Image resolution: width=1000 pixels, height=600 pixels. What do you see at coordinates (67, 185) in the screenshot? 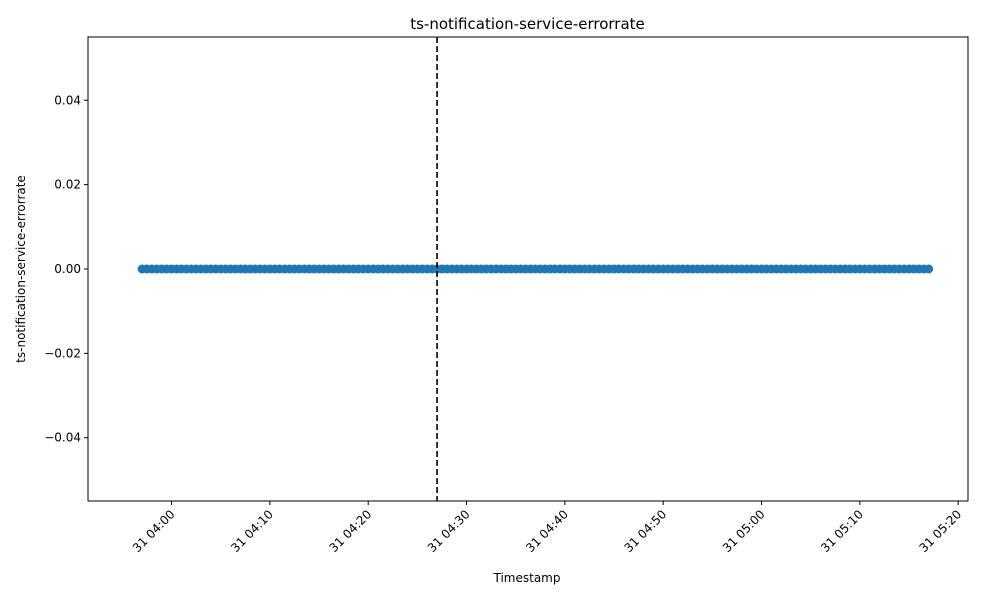
I see `y-tick-label: 0.02` at bounding box center [67, 185].